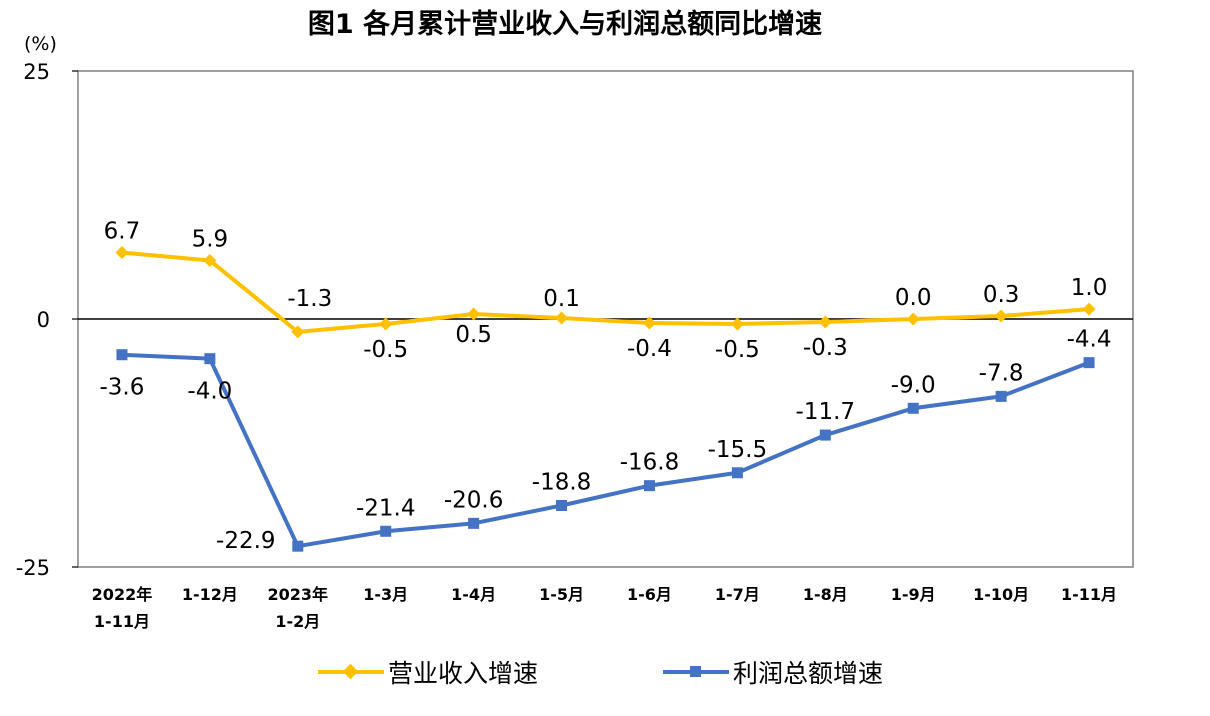  What do you see at coordinates (40, 44) in the screenshot?
I see `y-axis-unit-label: (%)` at bounding box center [40, 44].